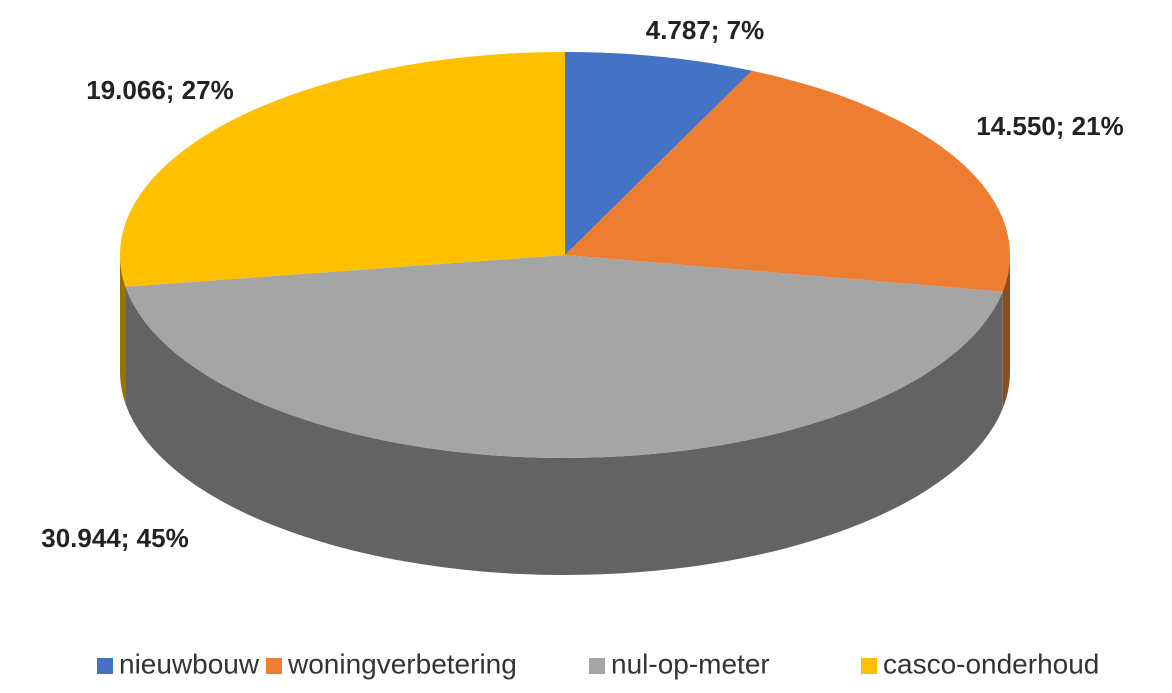 The height and width of the screenshot is (693, 1172). I want to click on data-label: 4.787; 7%, so click(705, 30).